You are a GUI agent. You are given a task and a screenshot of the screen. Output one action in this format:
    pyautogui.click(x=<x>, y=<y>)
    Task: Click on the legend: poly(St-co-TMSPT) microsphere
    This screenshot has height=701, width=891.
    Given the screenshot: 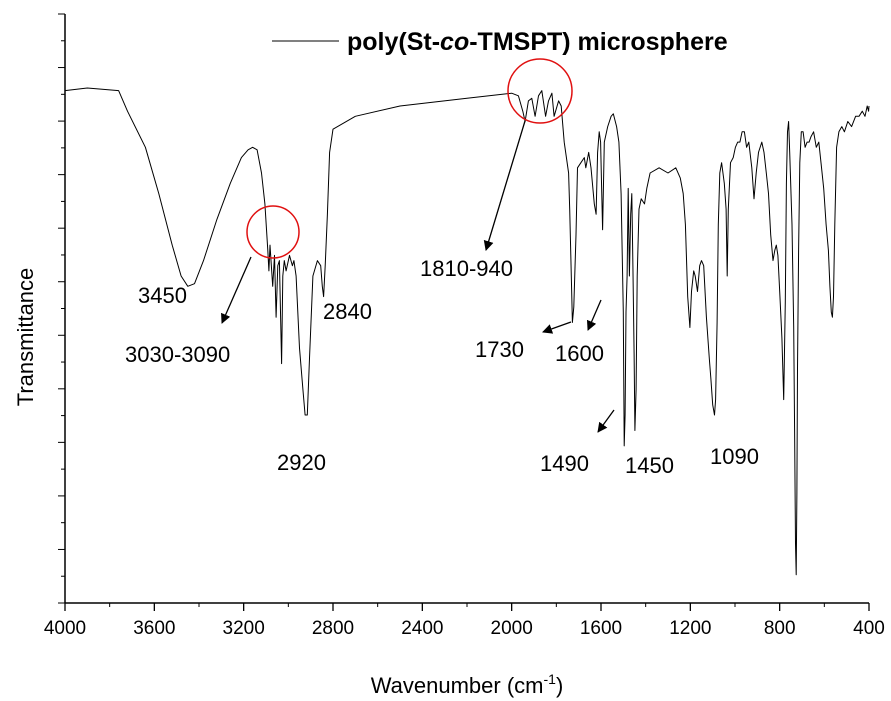 What is the action you would take?
    pyautogui.click(x=500, y=42)
    